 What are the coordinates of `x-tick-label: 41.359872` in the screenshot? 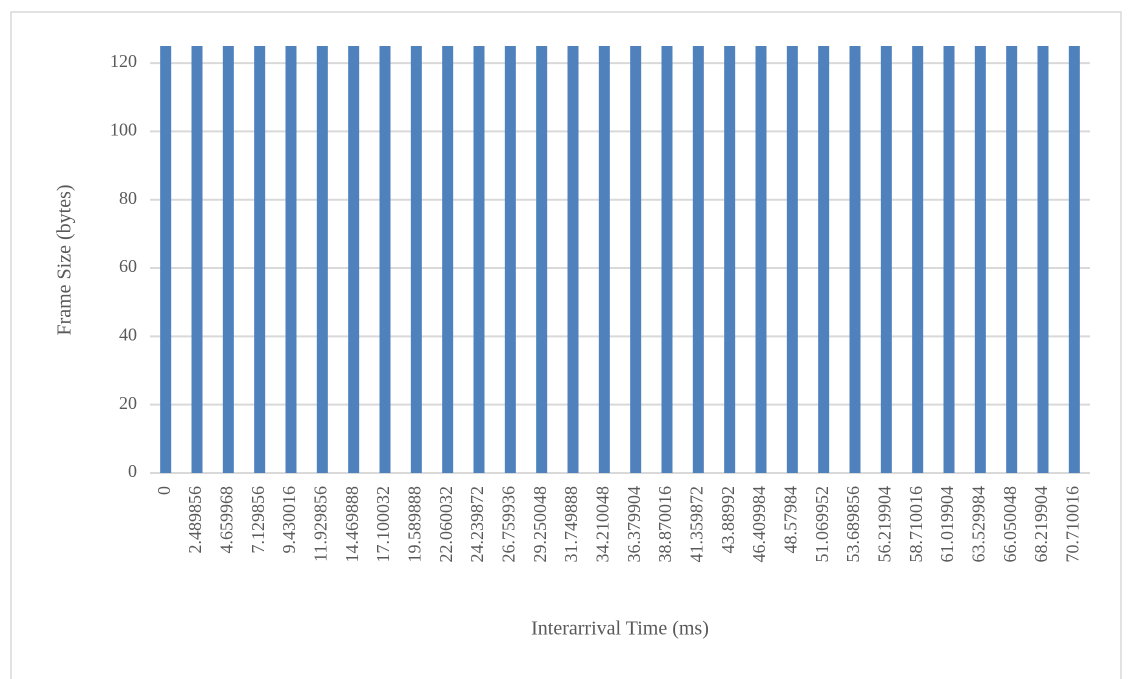 It's located at (696, 524).